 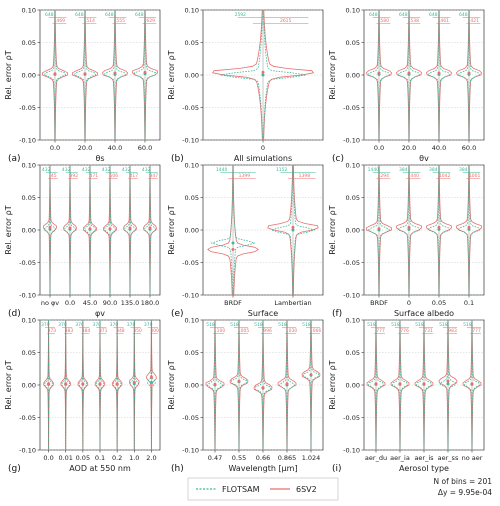 What do you see at coordinates (311, 458) in the screenshot?
I see `x-tick-label: 1.024` at bounding box center [311, 458].